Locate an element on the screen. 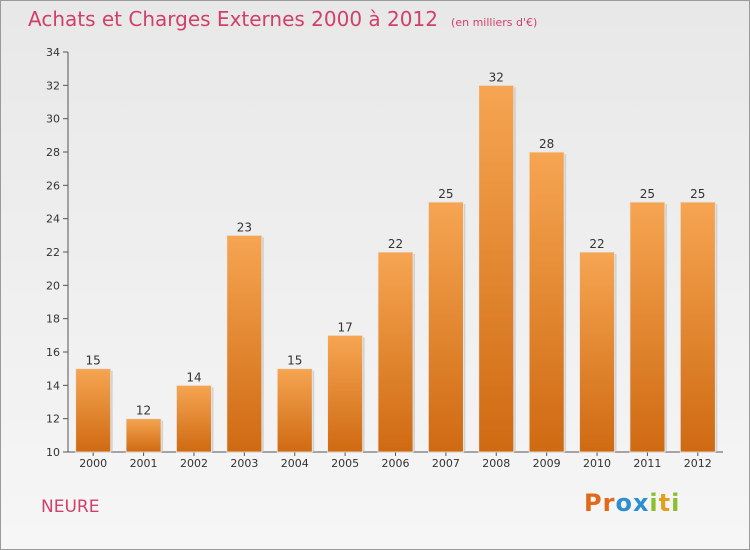 The image size is (750, 550). x-tick-label: 2004 is located at coordinates (295, 463).